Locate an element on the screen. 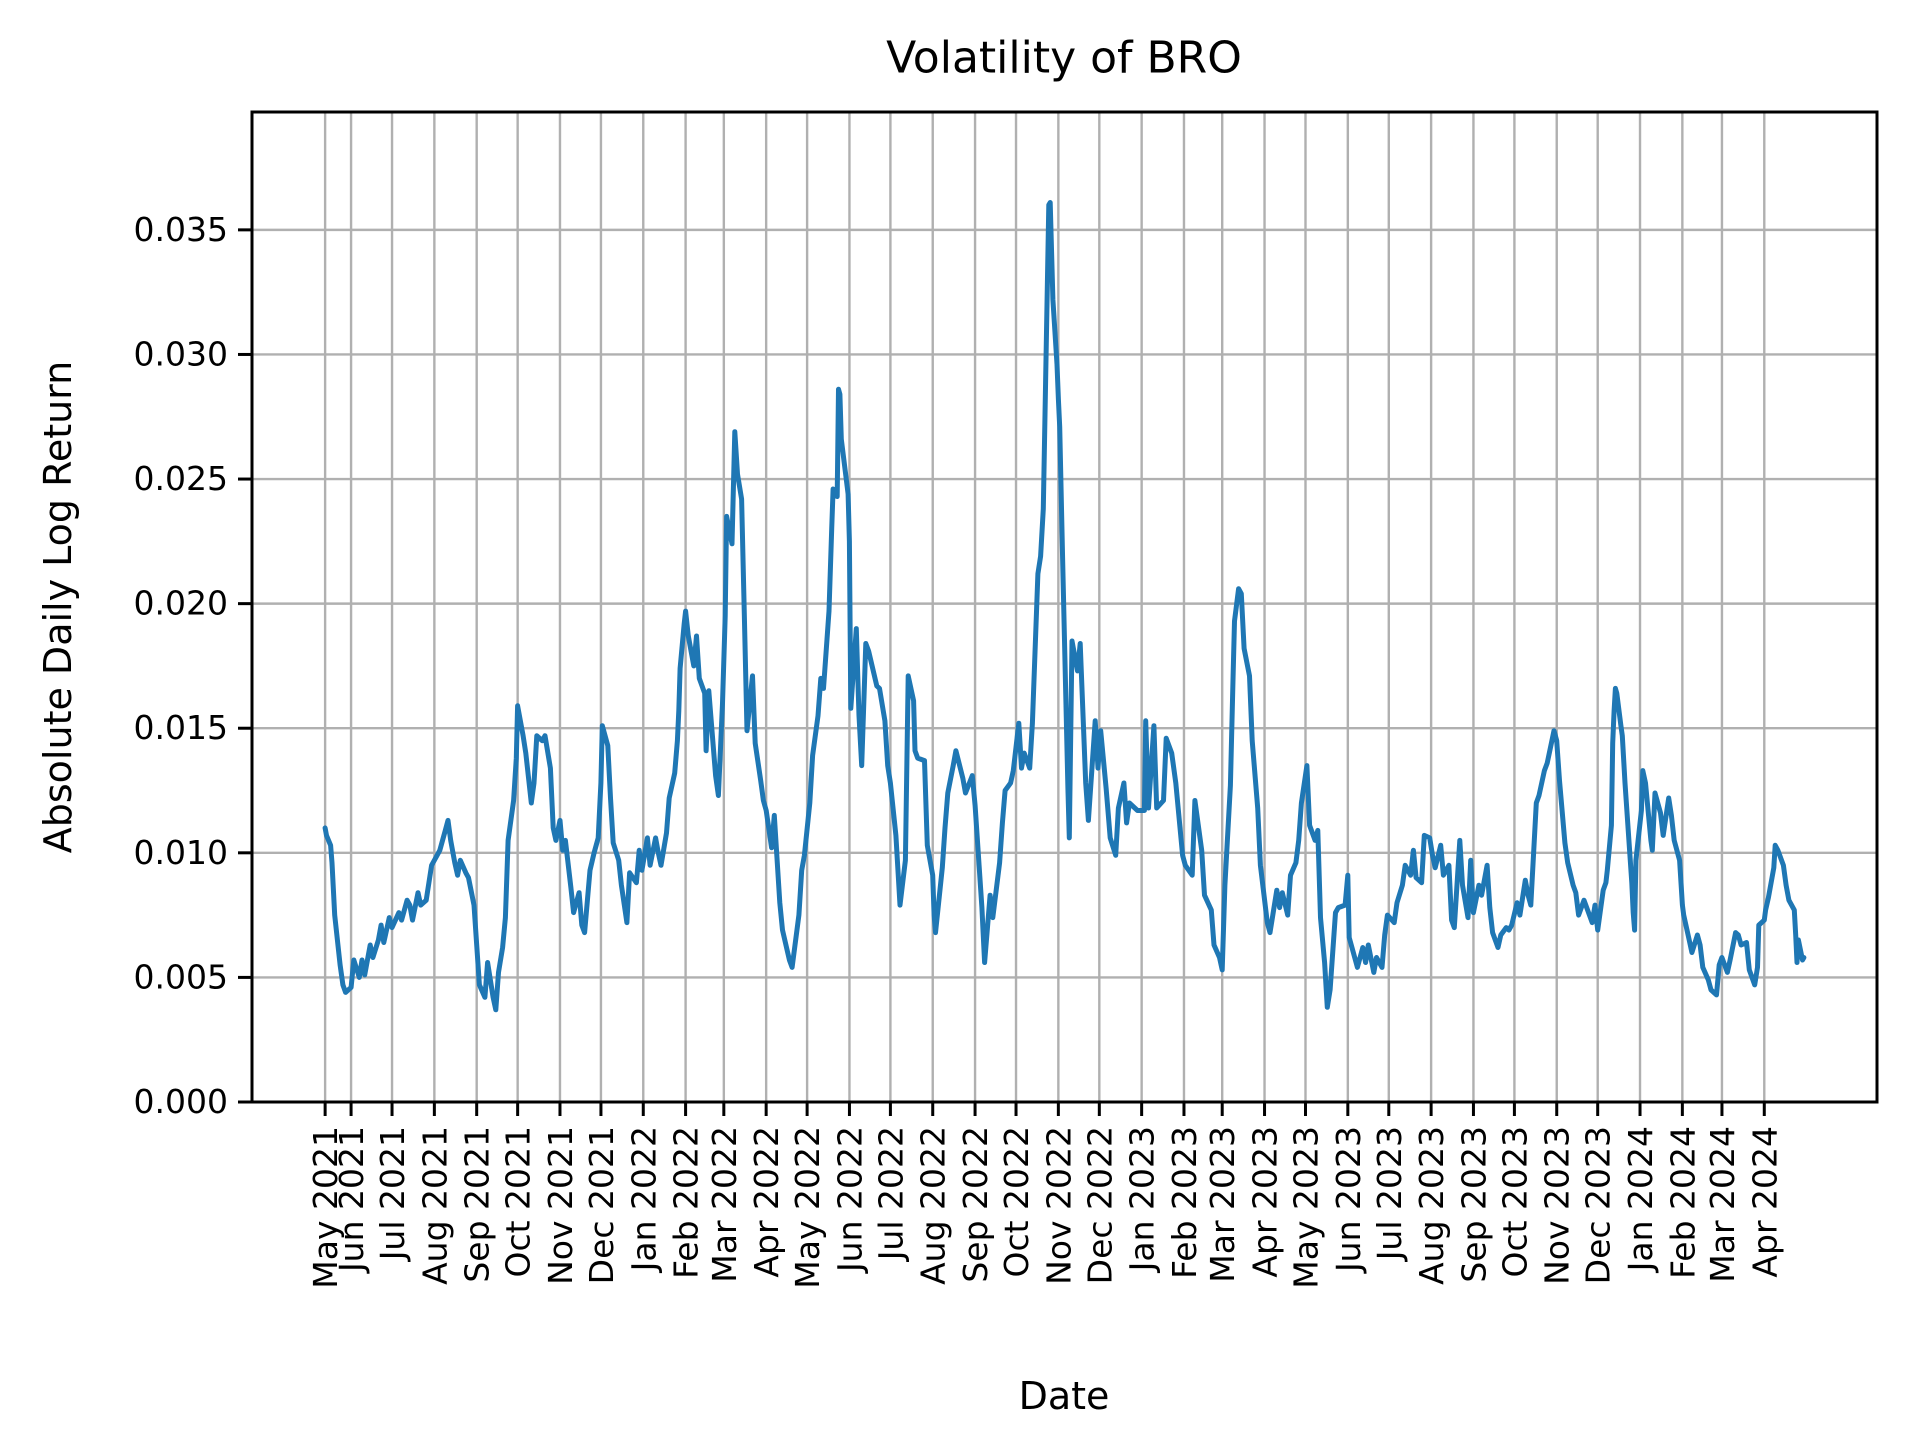 Image resolution: width=1920 pixels, height=1440 pixels. x-tick-label: Nov 2021 is located at coordinates (560, 1205).